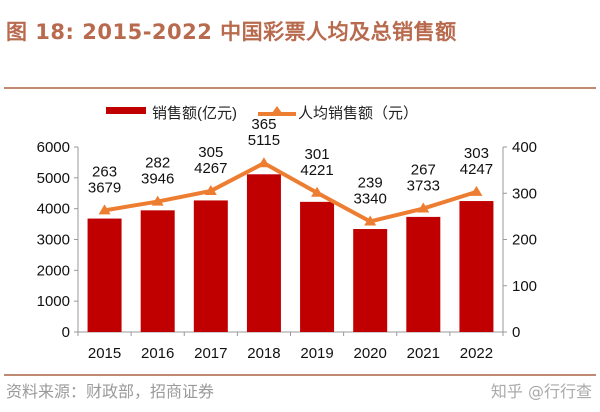  I want to click on x-tick-label: 2021, so click(423, 353).